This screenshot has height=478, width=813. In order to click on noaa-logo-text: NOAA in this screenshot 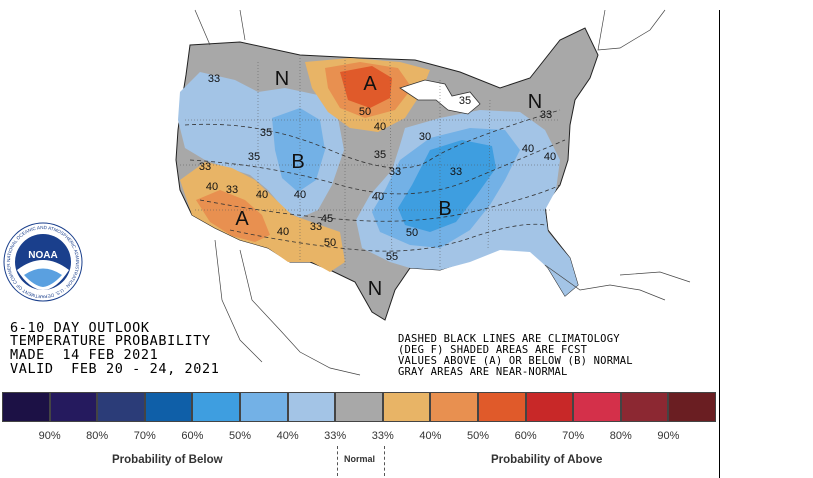, I will do `click(42, 255)`.